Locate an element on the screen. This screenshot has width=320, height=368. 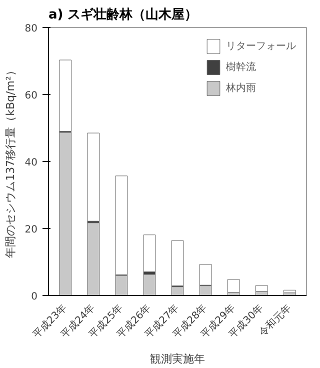
y-tick-label: 0 is located at coordinates (34, 297).